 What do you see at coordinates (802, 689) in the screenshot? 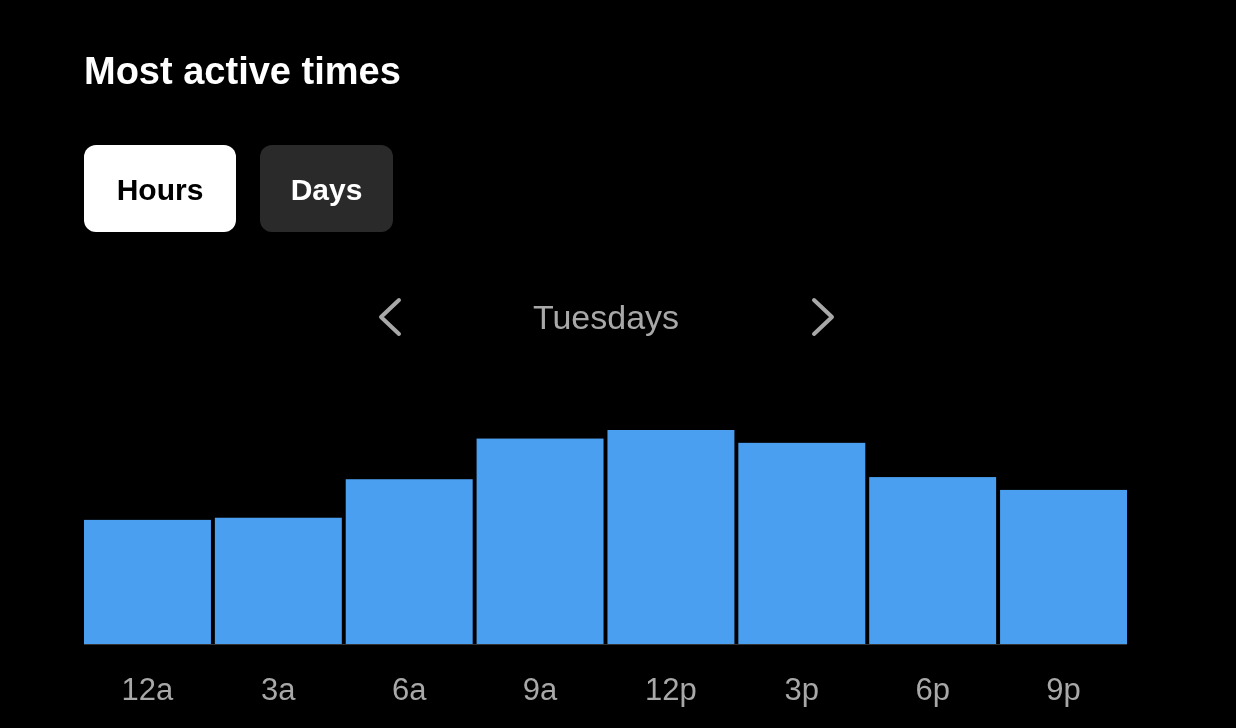
I see `x-tick-label: 3p` at bounding box center [802, 689].